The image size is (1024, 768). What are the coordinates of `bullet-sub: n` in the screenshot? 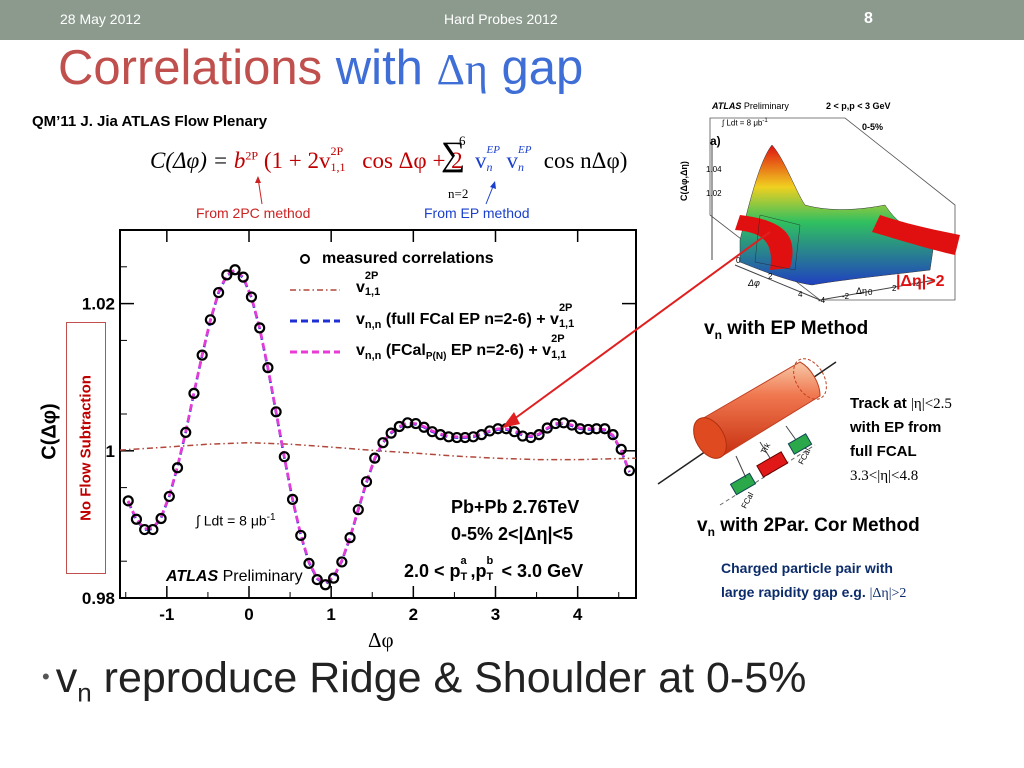 It's located at (84, 692).